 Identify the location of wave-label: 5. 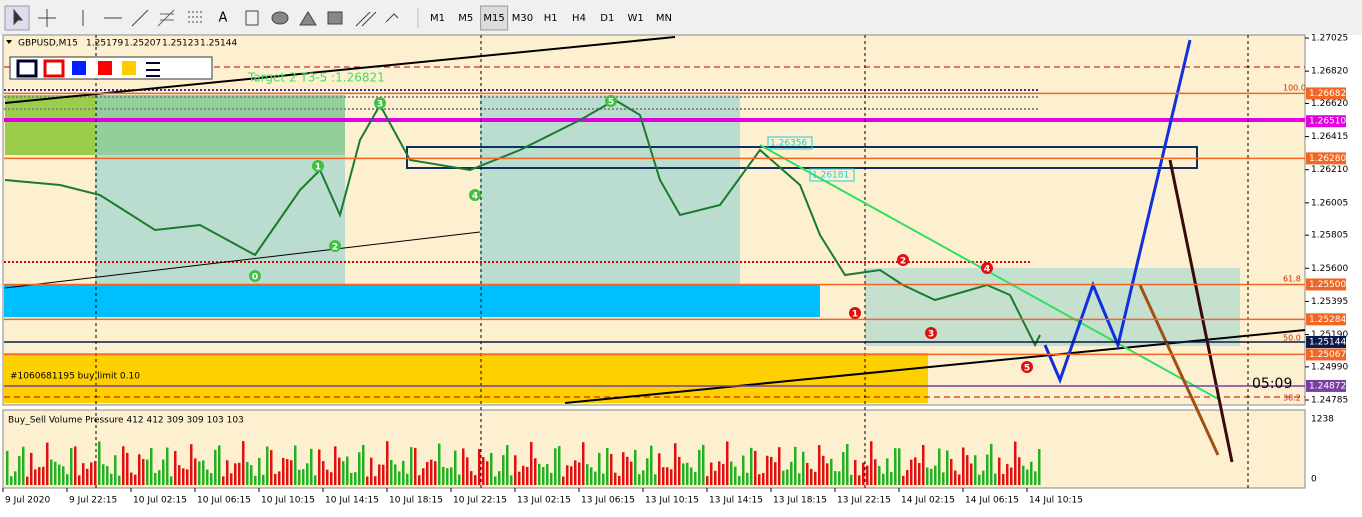
(1027, 369).